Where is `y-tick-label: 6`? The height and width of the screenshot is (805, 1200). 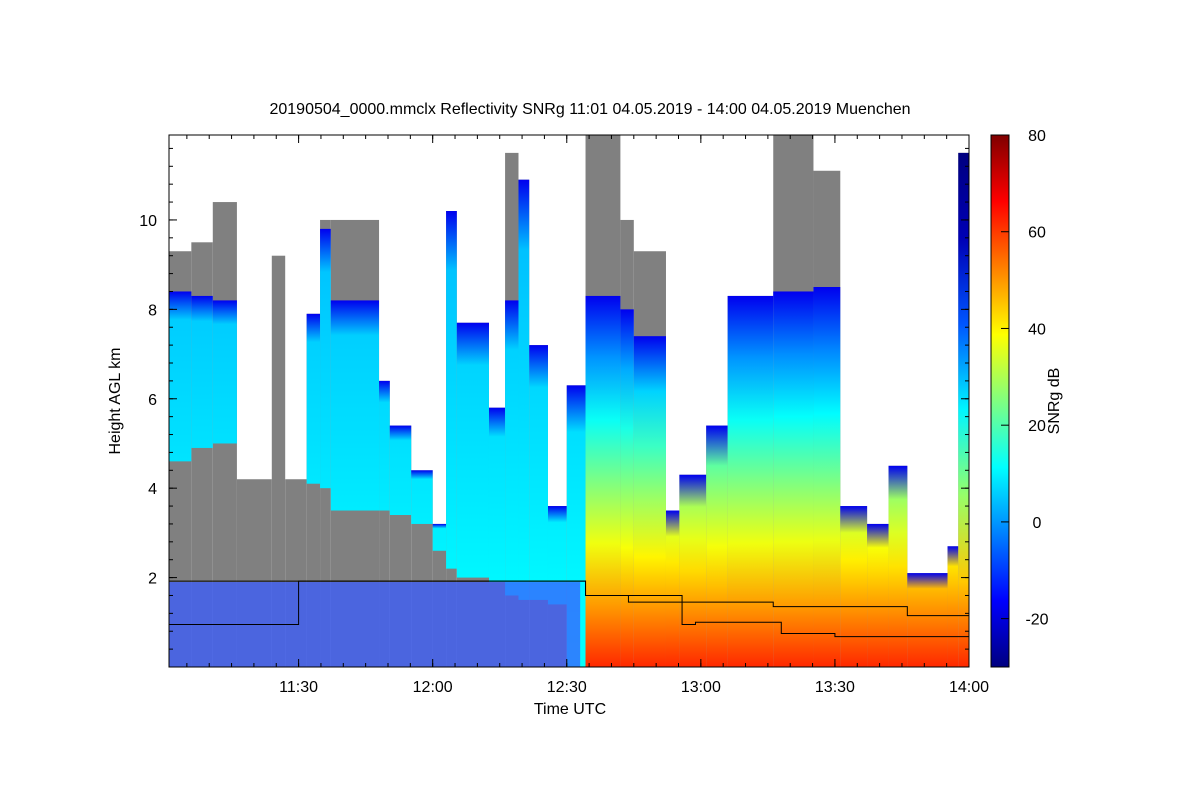 y-tick-label: 6 is located at coordinates (152, 400).